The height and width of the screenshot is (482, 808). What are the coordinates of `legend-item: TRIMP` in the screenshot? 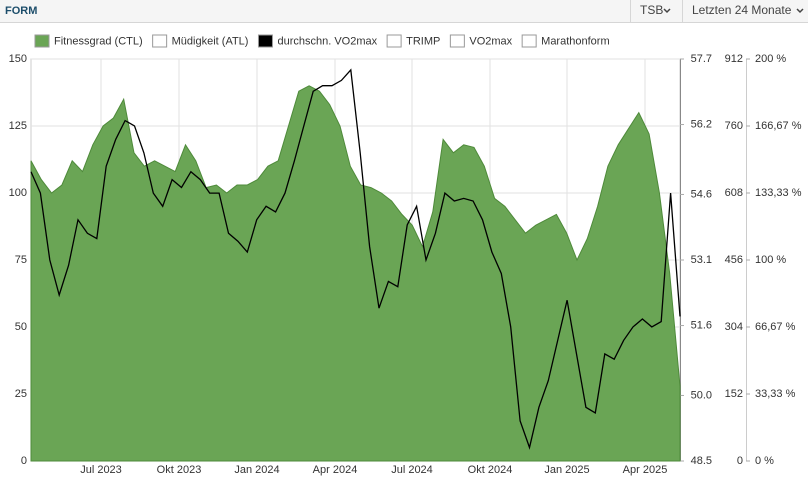 It's located at (413, 41).